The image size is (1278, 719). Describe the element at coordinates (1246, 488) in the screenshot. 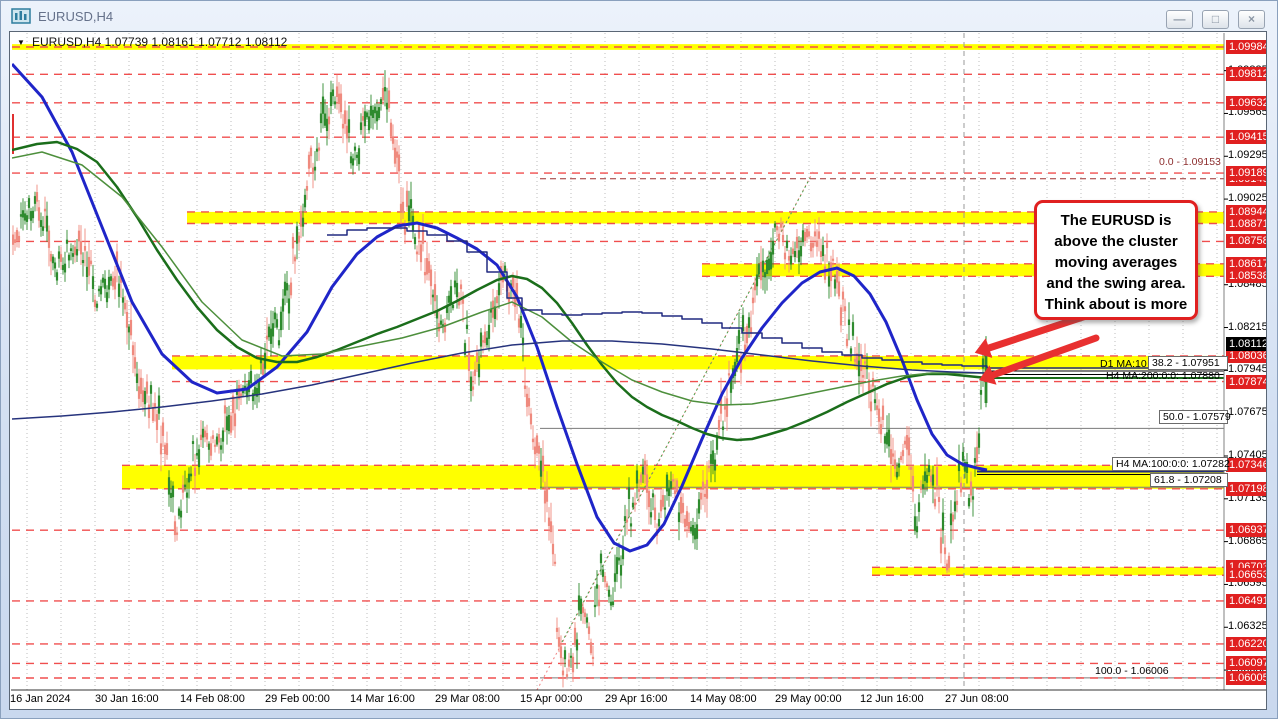

I see `price-level-label: 1.07198` at that location.